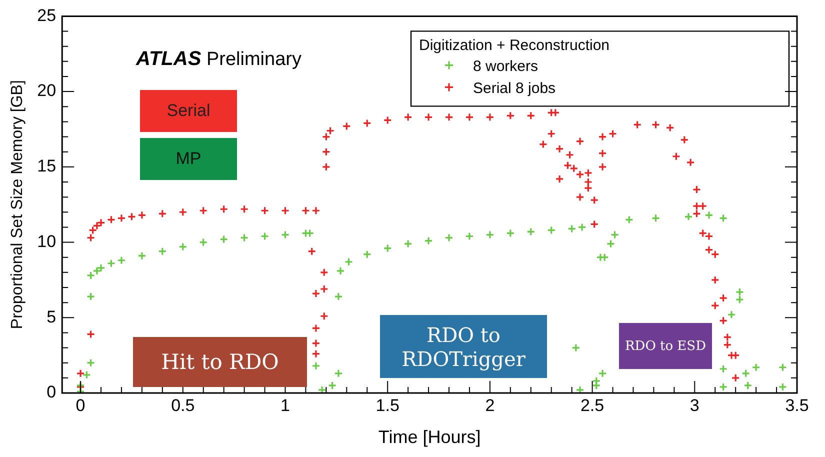 Image resolution: width=825 pixels, height=457 pixels. I want to click on label-tag: MP, so click(188, 159).